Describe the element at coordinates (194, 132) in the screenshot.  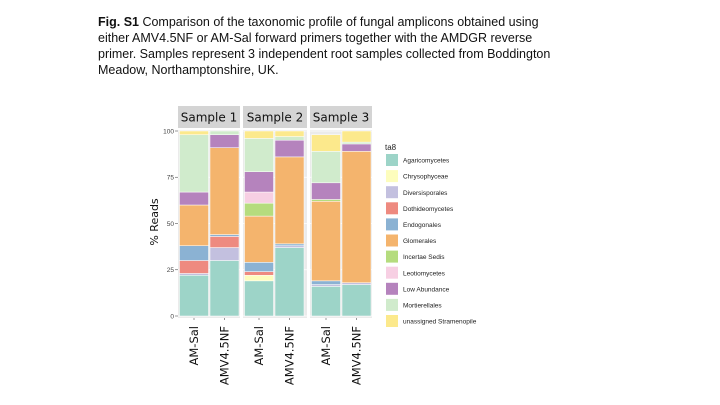
I see `bar-segment-sample-1-am-sal-unassigned-stramenopile` at that location.